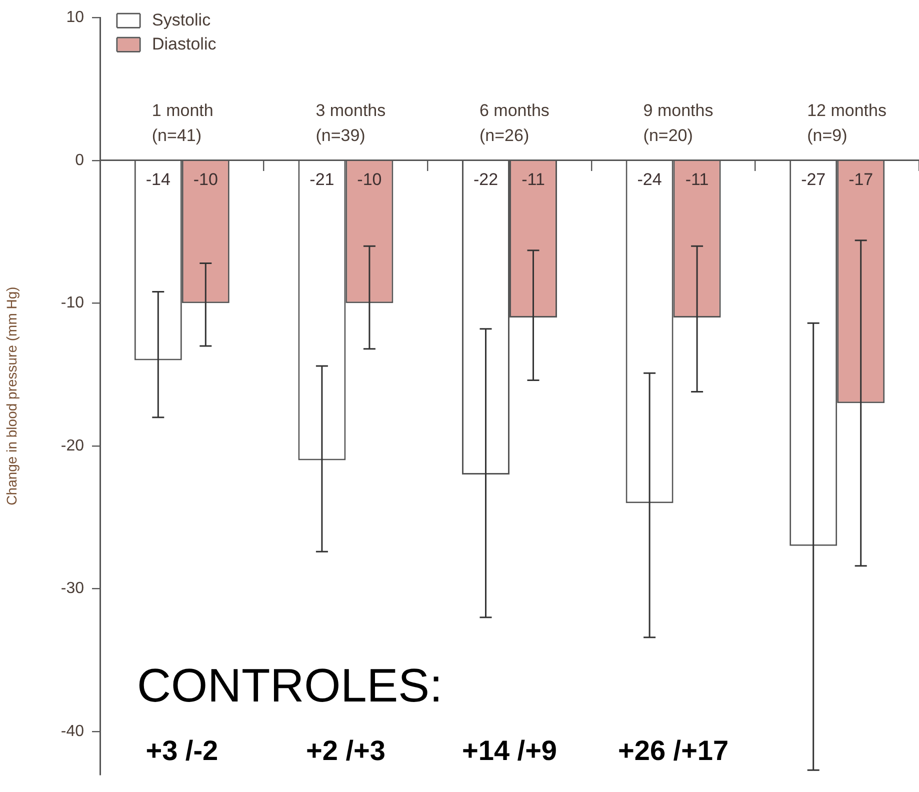 The image size is (919, 792). I want to click on data-label: -22, so click(485, 180).